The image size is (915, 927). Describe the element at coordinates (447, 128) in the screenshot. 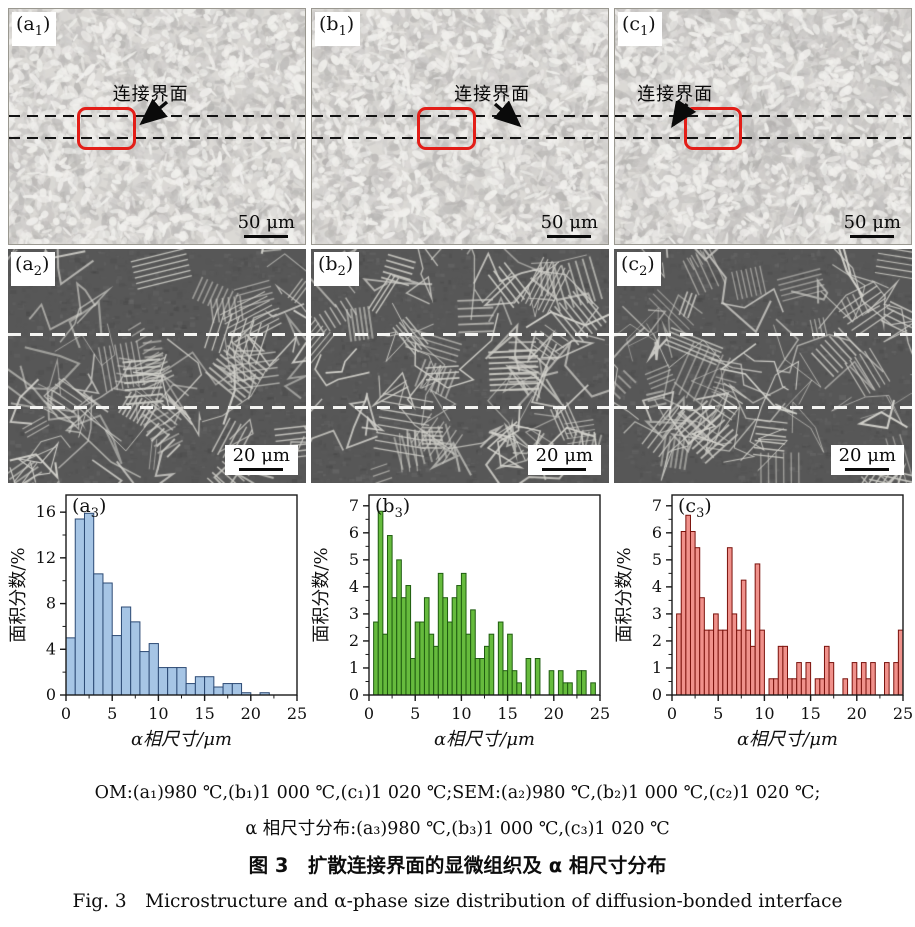

I see `interface-highlight-box` at that location.